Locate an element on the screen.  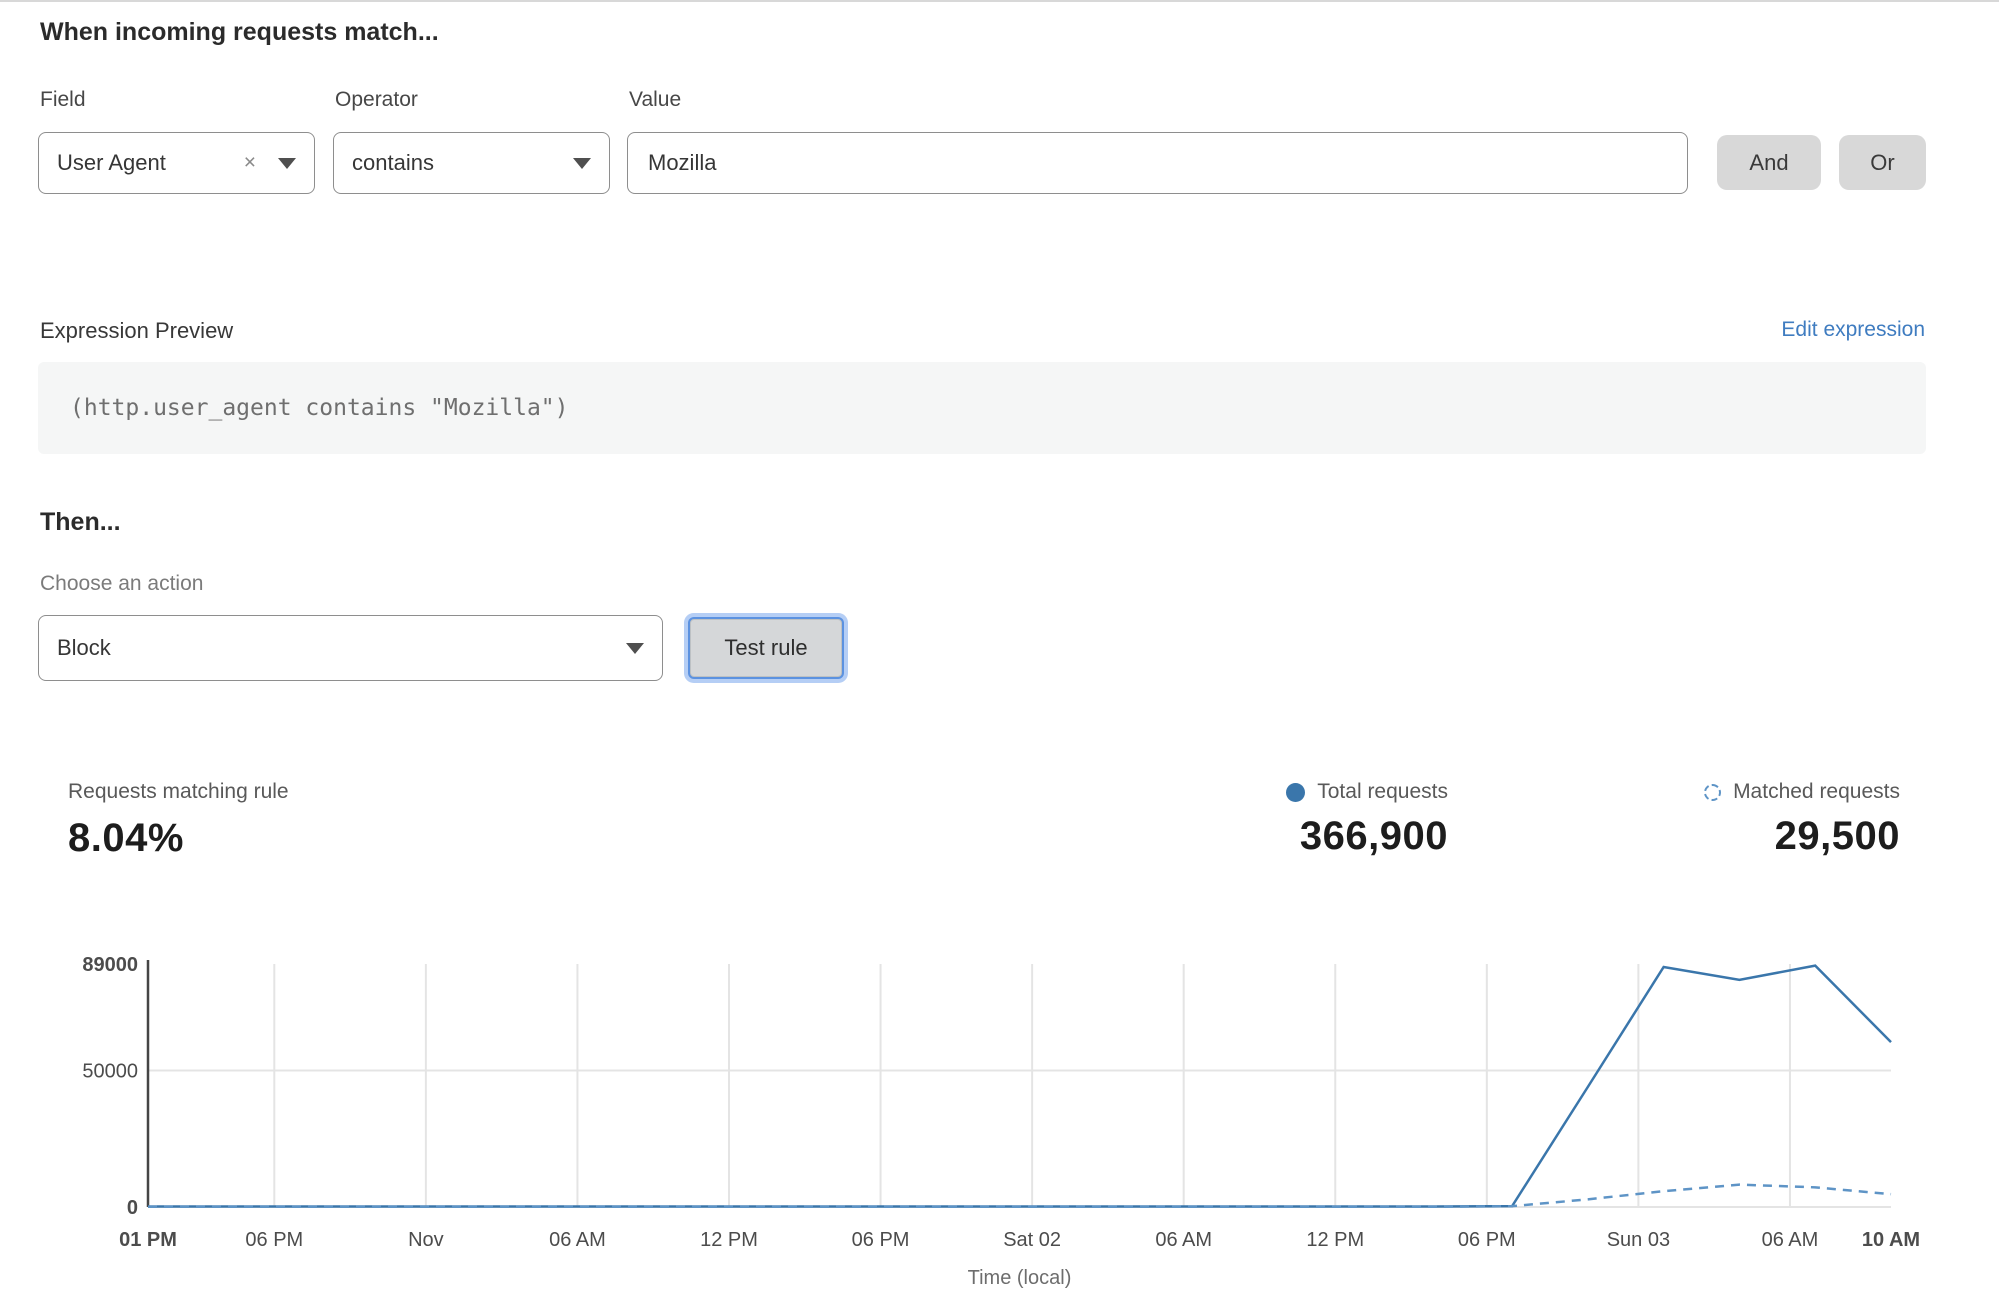
field-select: User Agent × is located at coordinates (176, 163).